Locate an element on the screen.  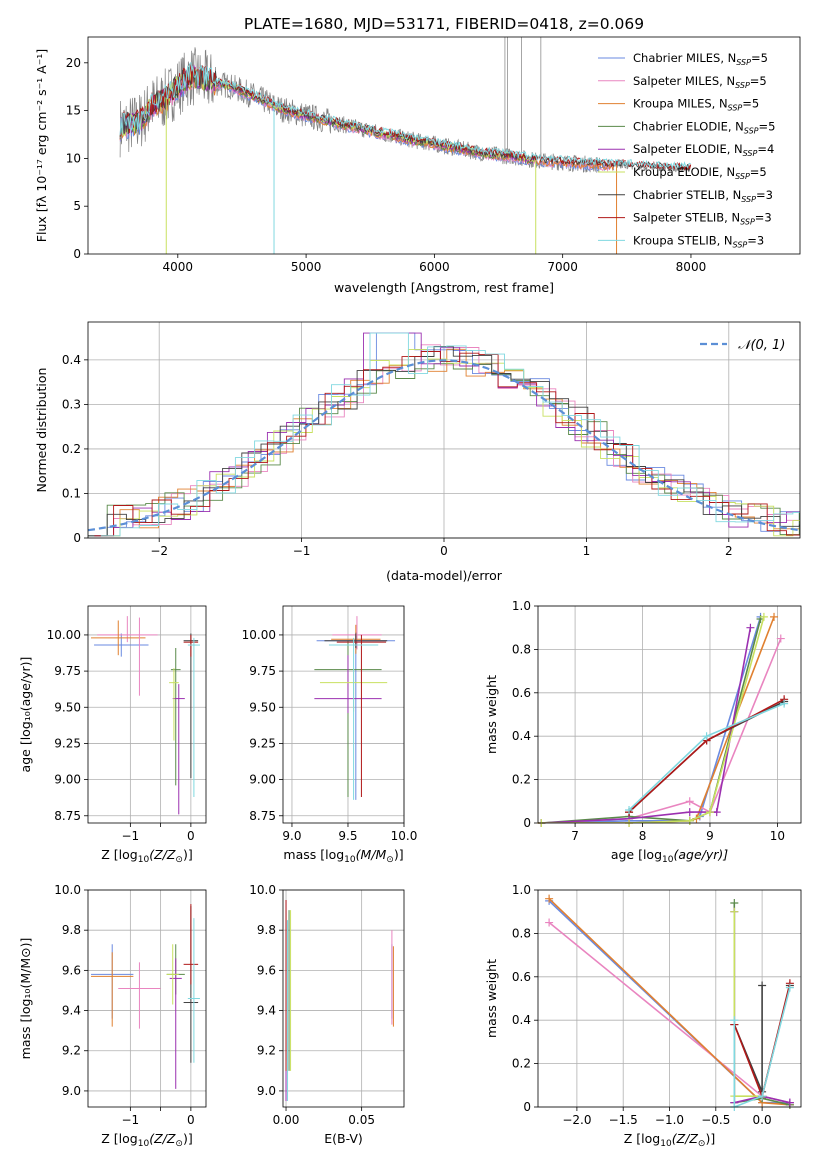
x-tick-label: 9.0 is located at coordinates (291, 836).